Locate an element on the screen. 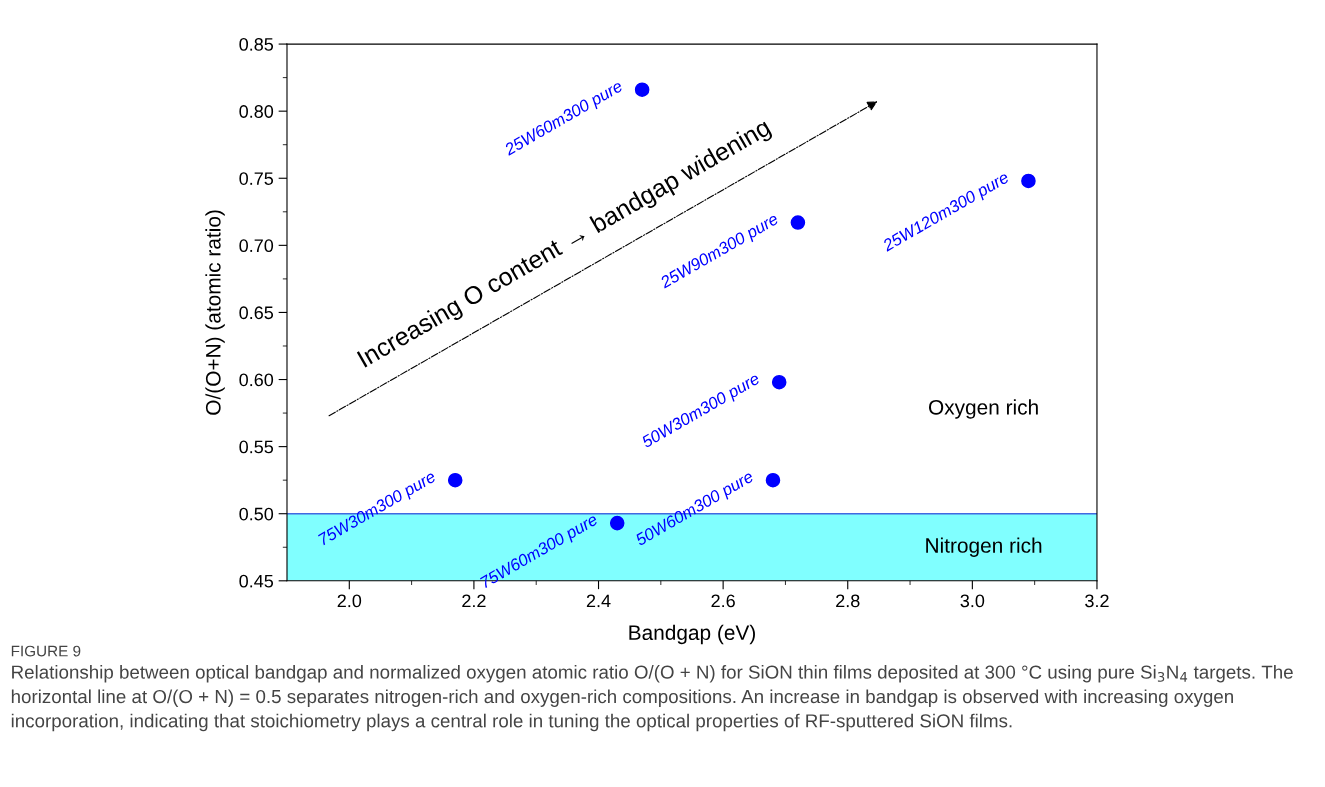 Image resolution: width=1325 pixels, height=787 pixels. y-axis-title: O/(O+N) (atomic ratio) is located at coordinates (215, 312).